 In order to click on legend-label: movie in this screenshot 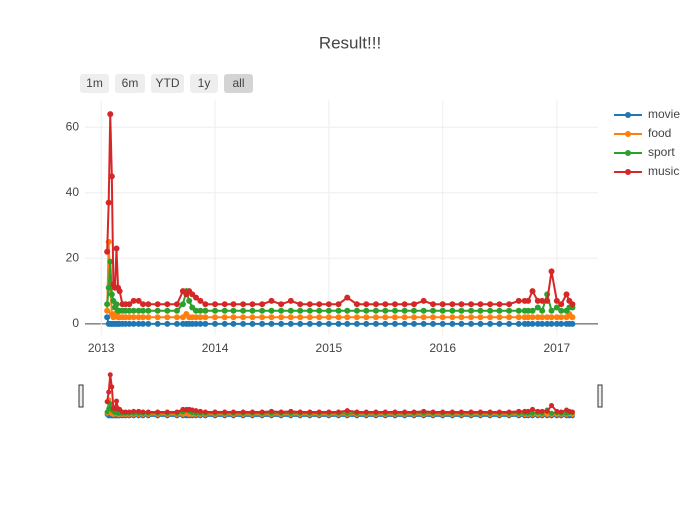, I will do `click(664, 114)`.